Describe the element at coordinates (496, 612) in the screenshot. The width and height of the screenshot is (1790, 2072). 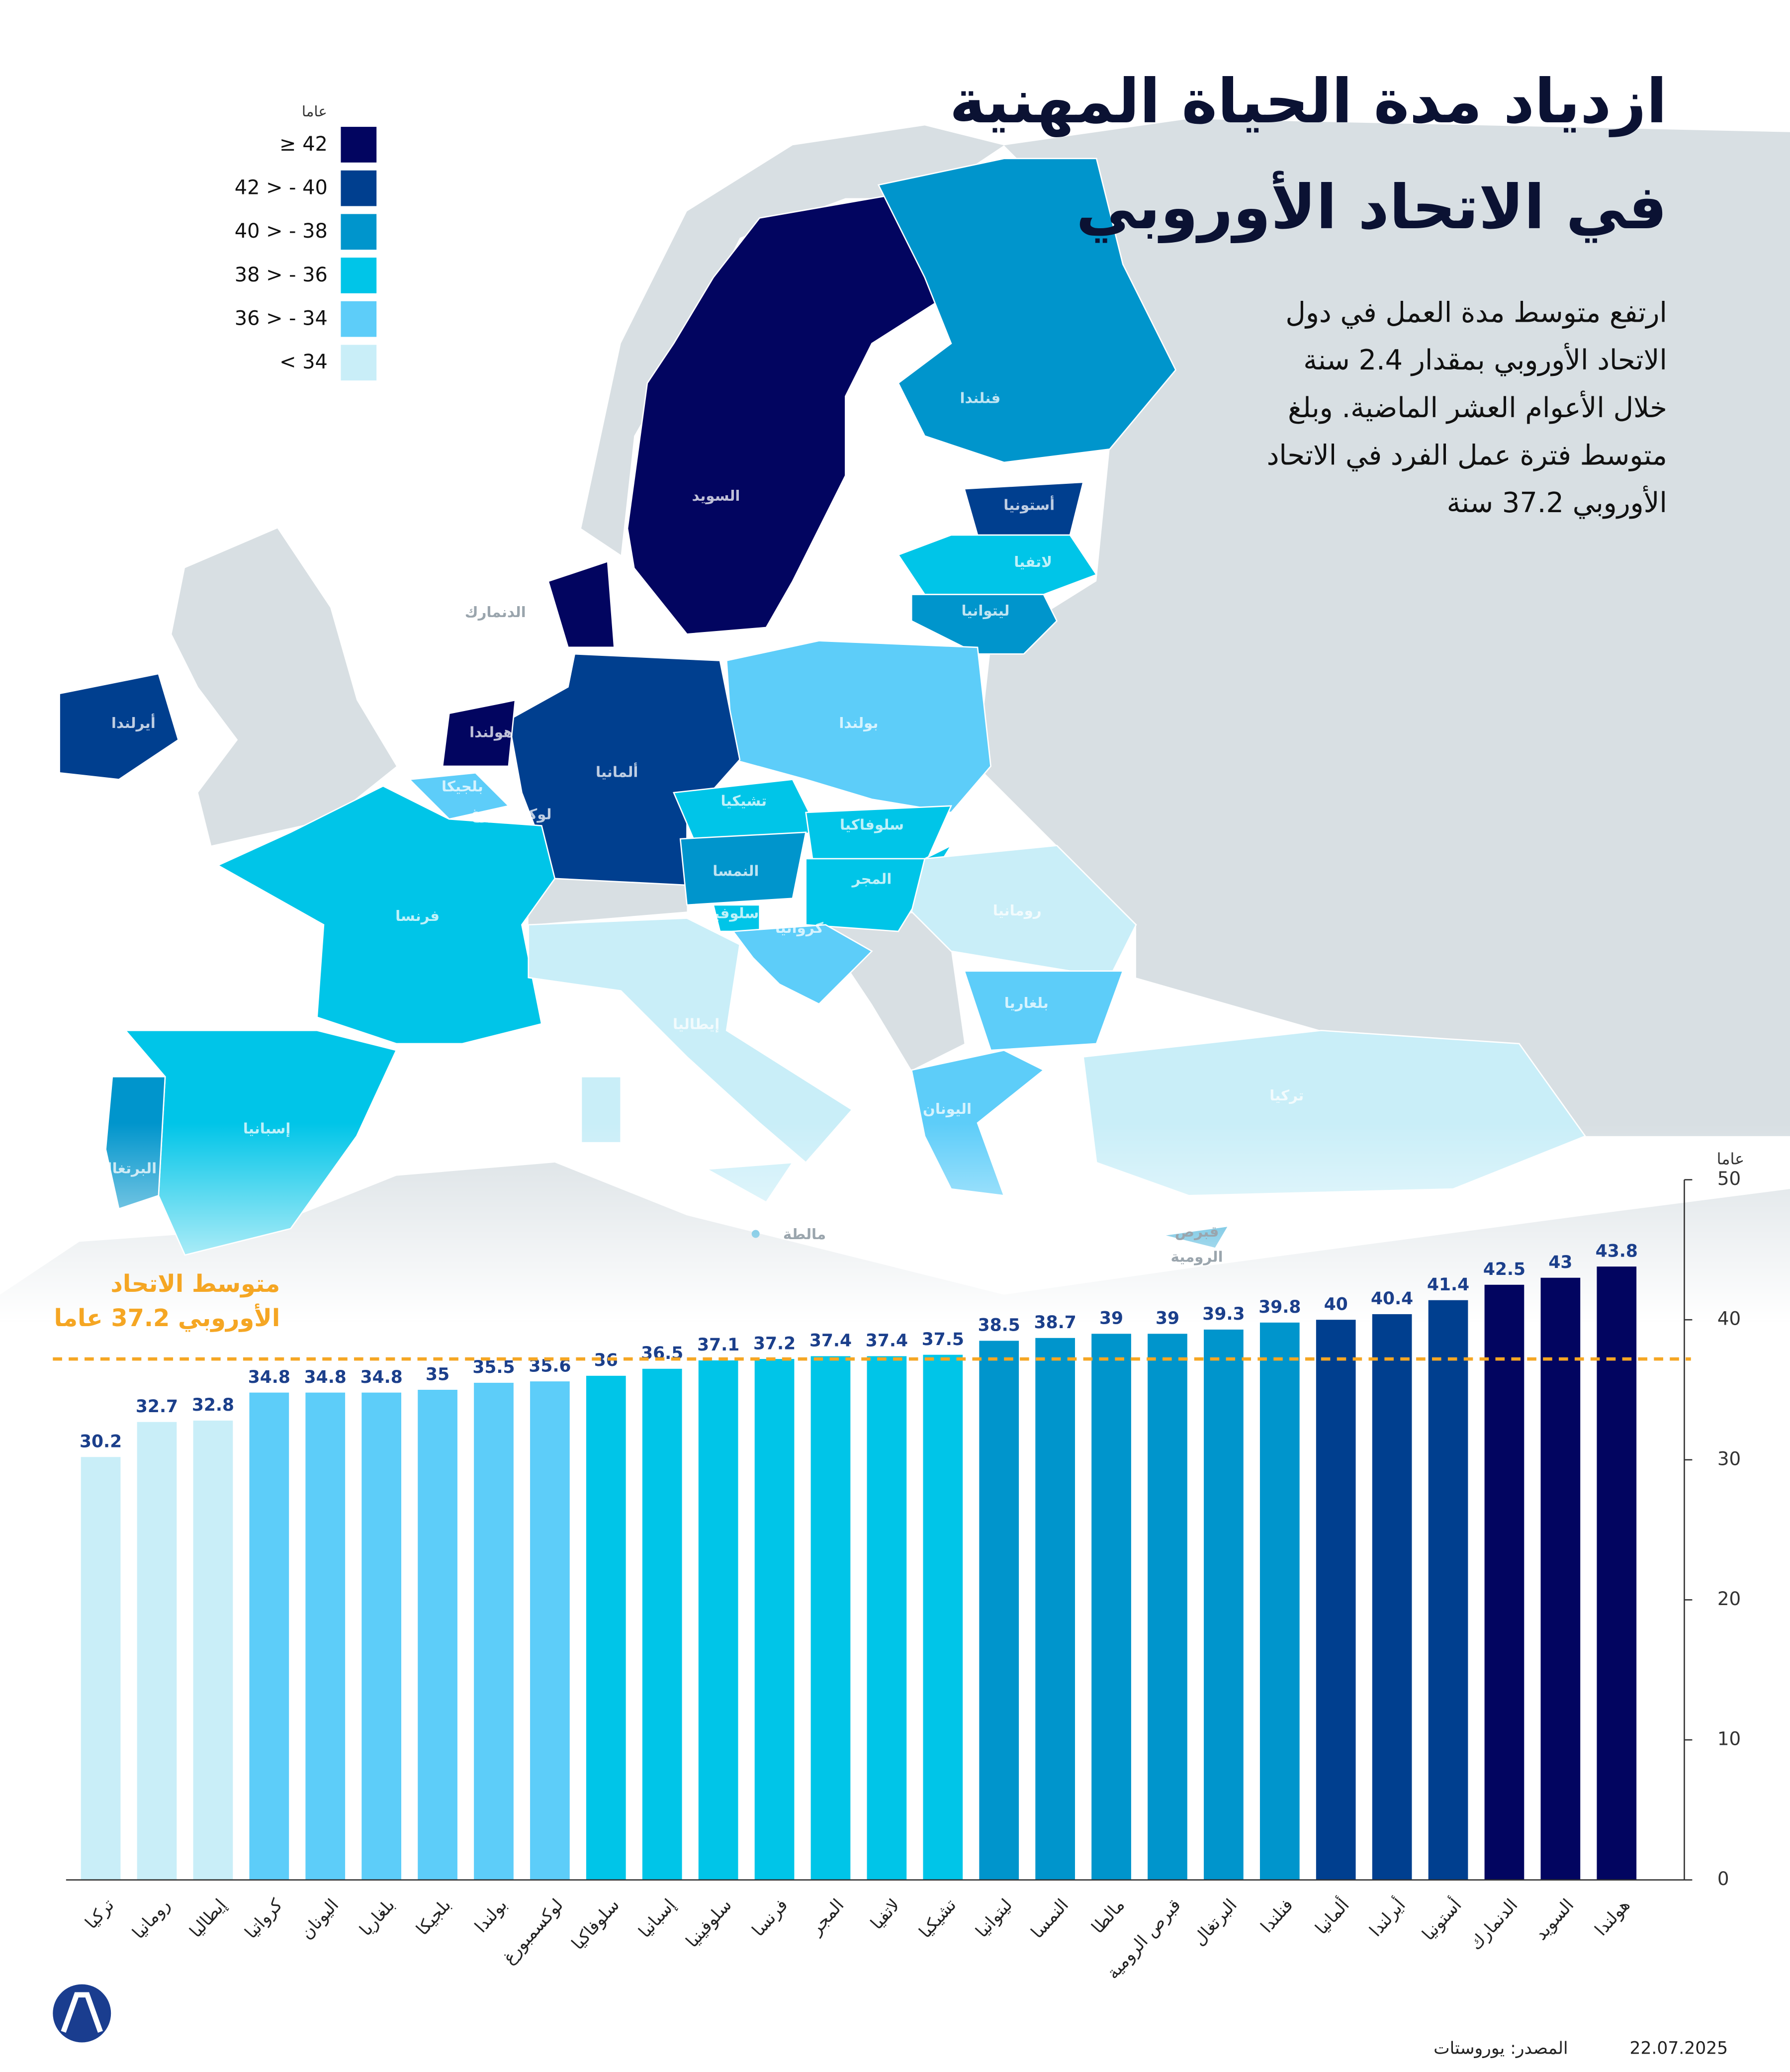
I see `map-label: الدنمارك` at that location.